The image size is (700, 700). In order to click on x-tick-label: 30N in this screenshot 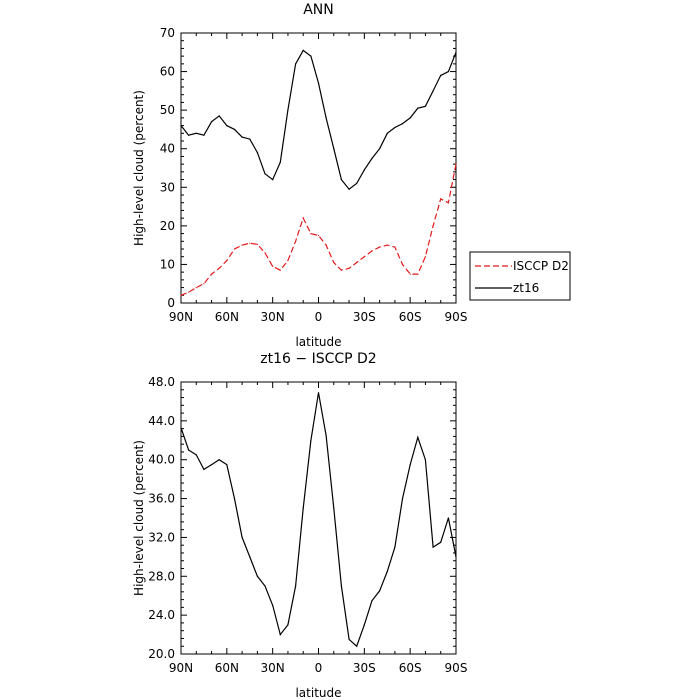, I will do `click(273, 317)`.